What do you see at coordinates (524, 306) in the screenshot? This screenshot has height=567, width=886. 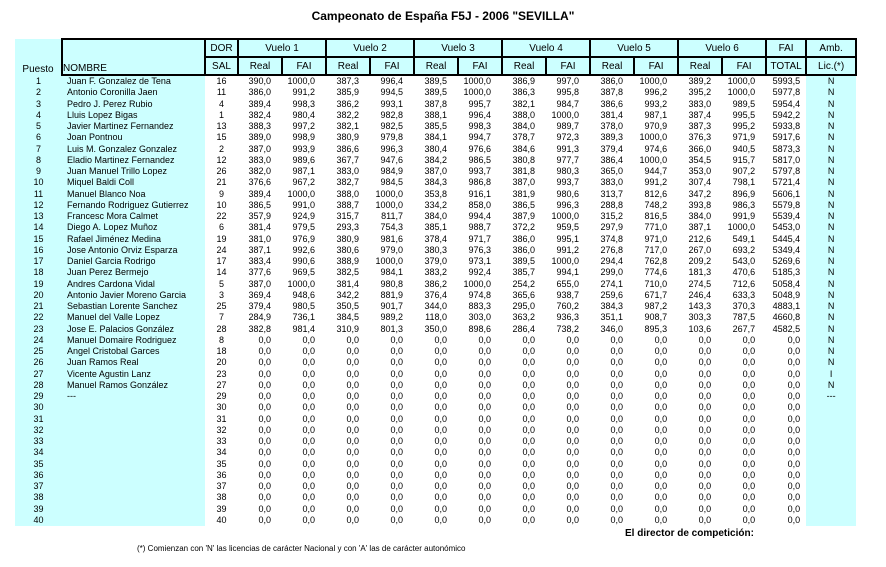 I see `cell-real-vuelo-4: 295,0` at bounding box center [524, 306].